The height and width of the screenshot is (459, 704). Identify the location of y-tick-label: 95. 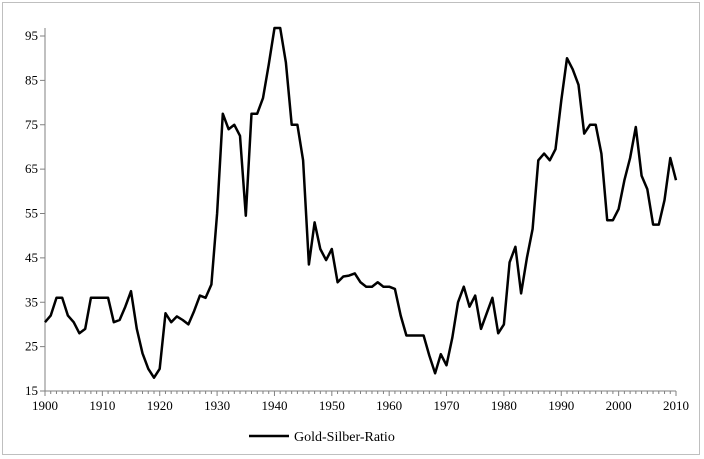
(31, 35).